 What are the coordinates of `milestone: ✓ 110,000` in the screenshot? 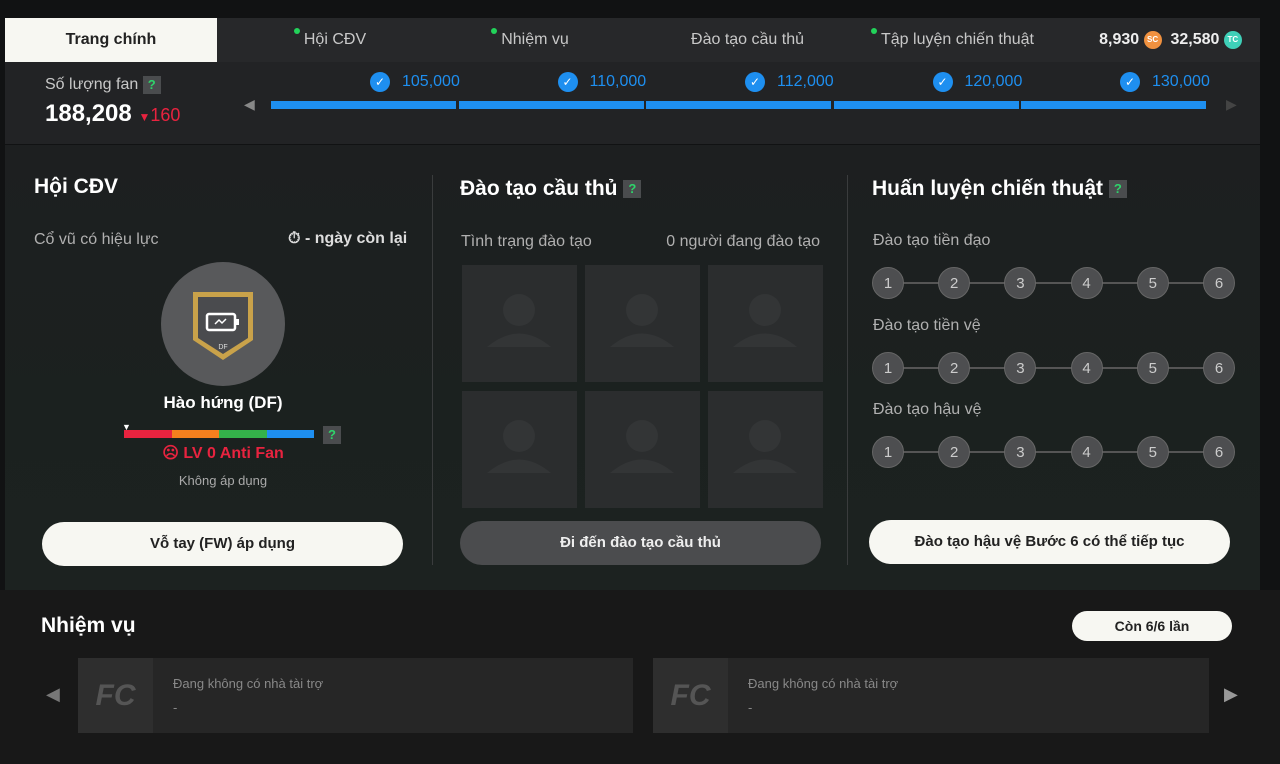 It's located at (602, 82).